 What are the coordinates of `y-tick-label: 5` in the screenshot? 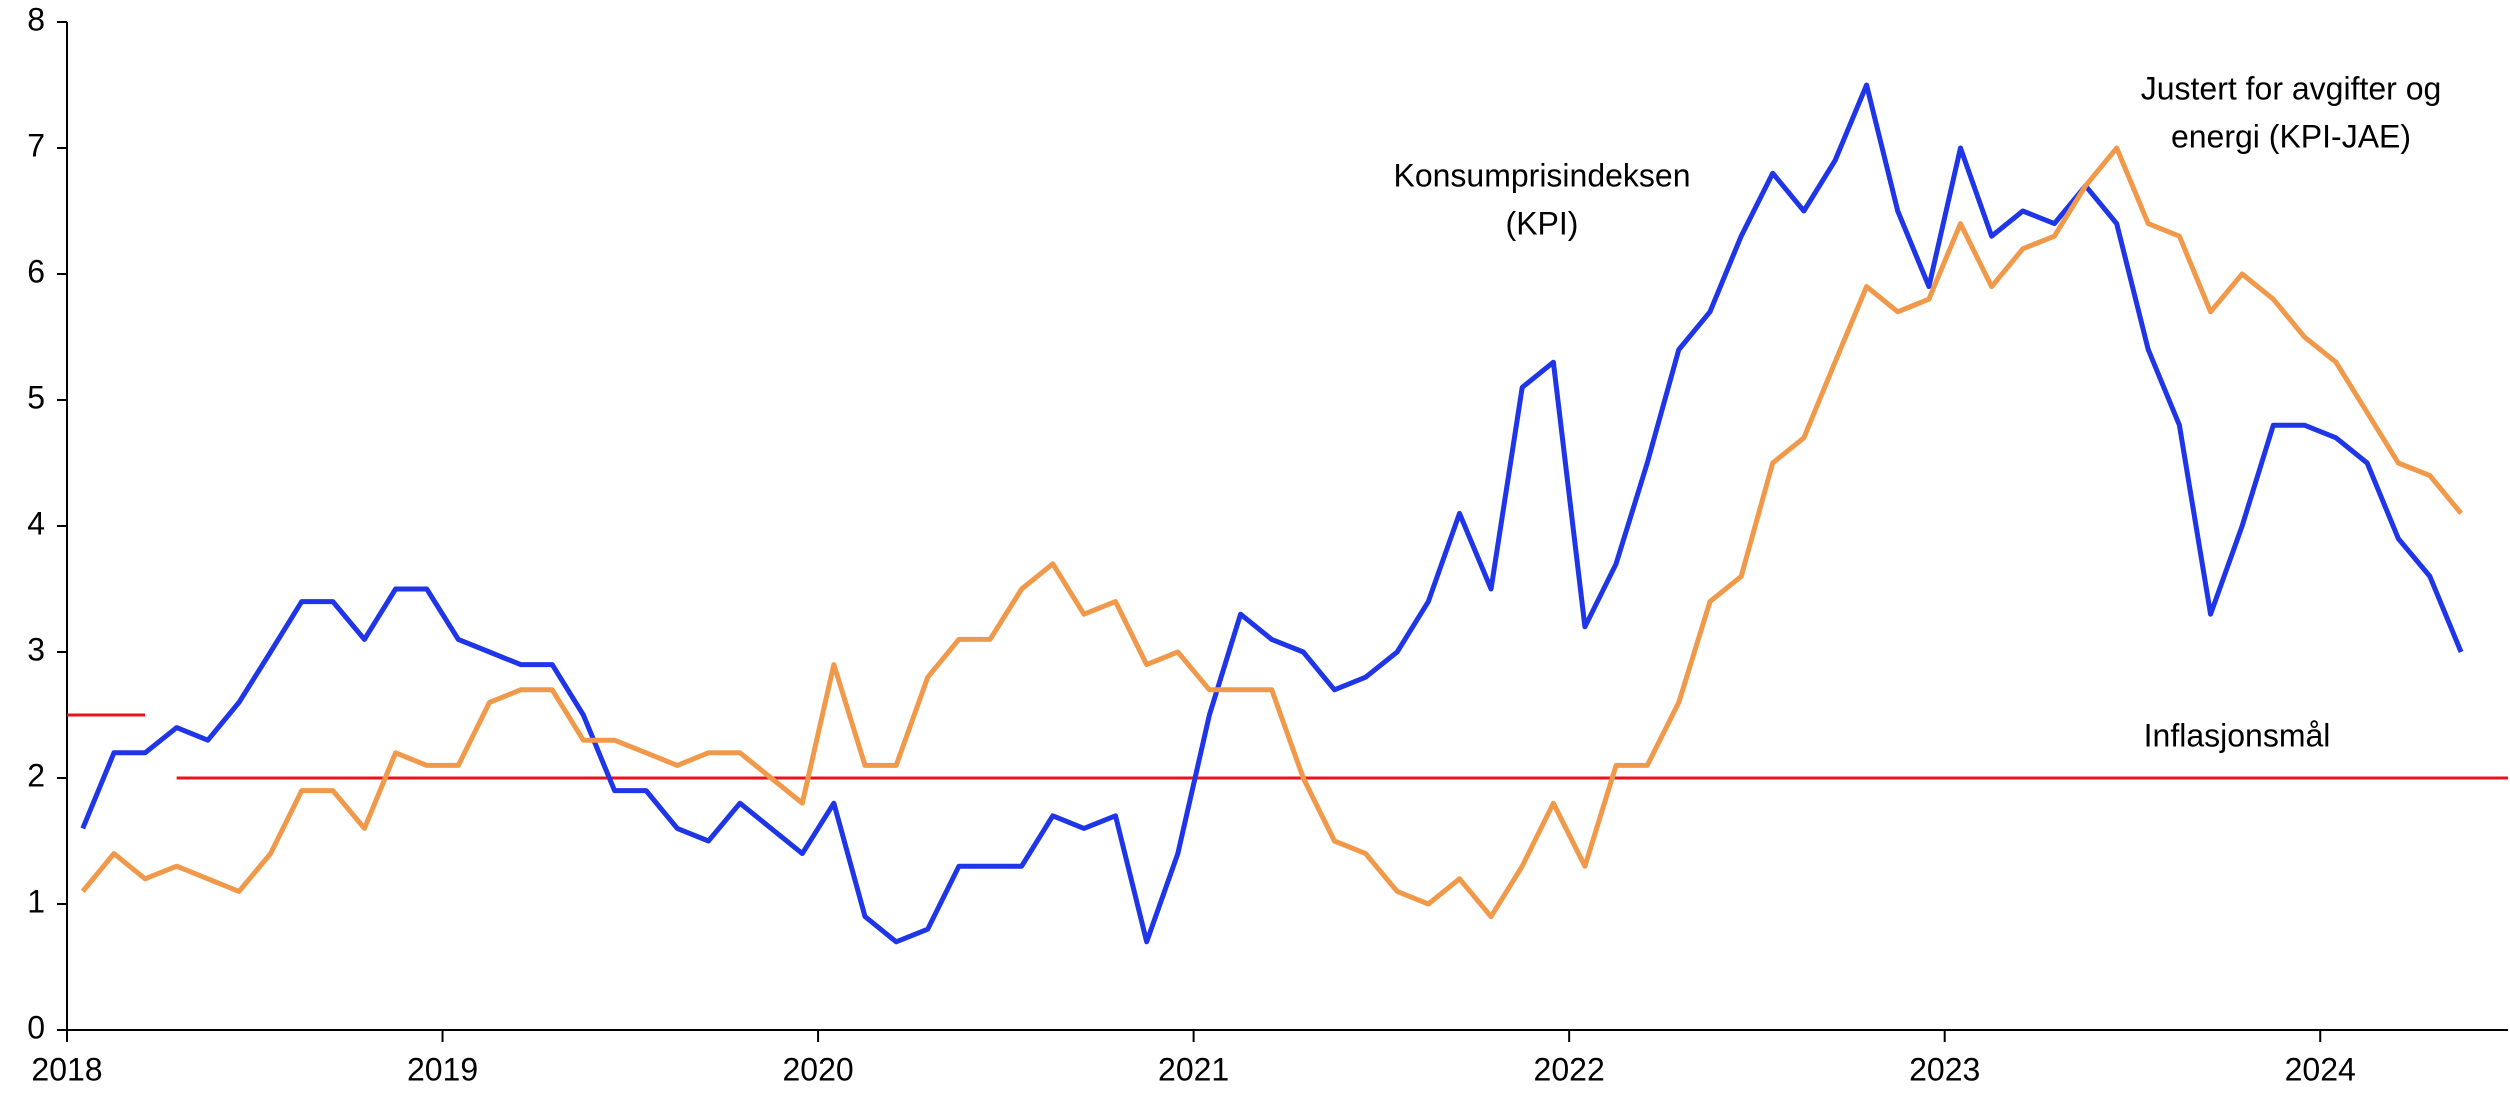 It's located at (36, 397).